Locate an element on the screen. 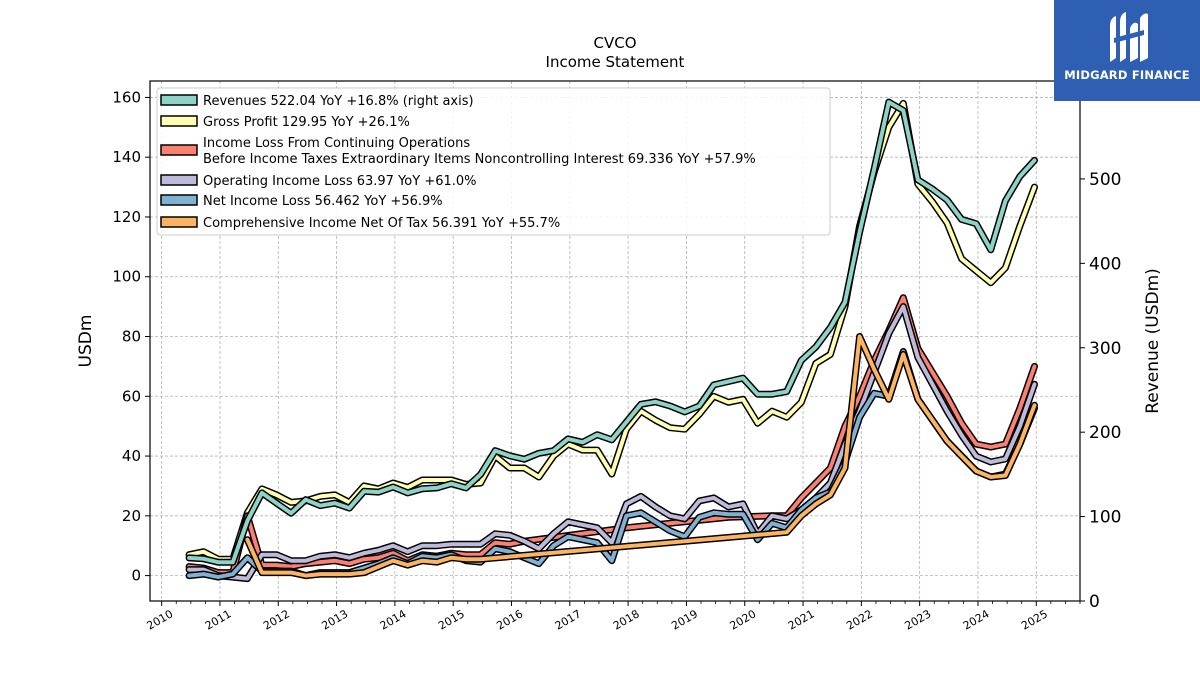 The width and height of the screenshot is (1200, 675). x-tick-label: 2022 is located at coordinates (859, 619).